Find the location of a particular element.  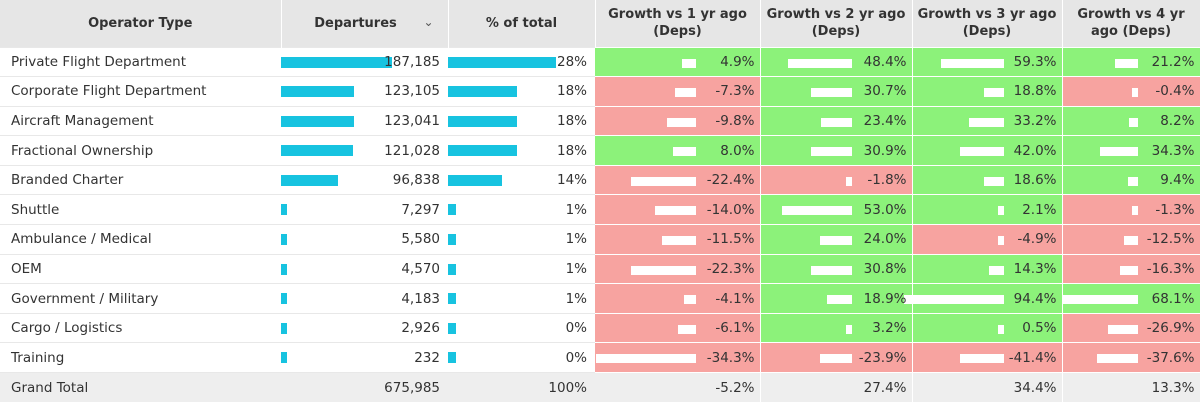

departures-value: 4,570 is located at coordinates (420, 268).